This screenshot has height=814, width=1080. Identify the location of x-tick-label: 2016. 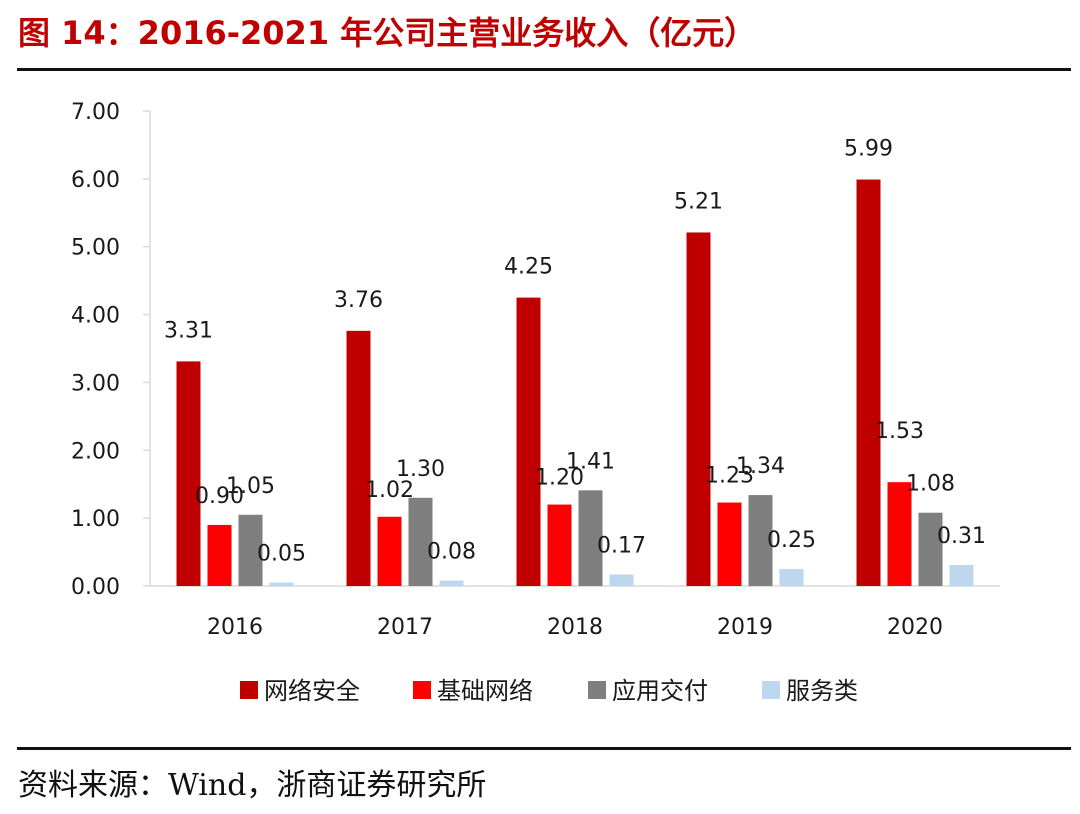
(235, 627).